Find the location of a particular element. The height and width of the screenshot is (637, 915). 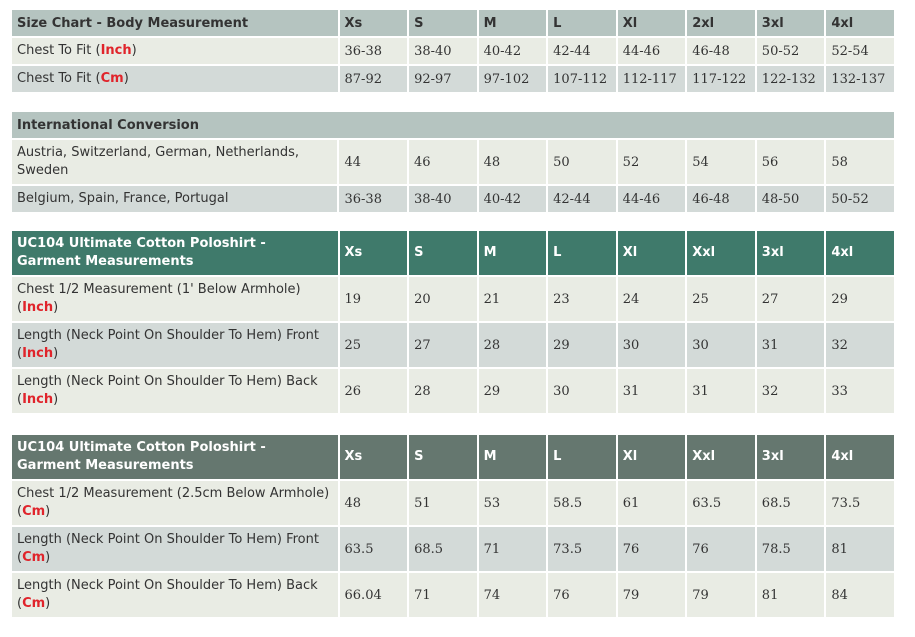

table-cell: 38-40 is located at coordinates (443, 51).